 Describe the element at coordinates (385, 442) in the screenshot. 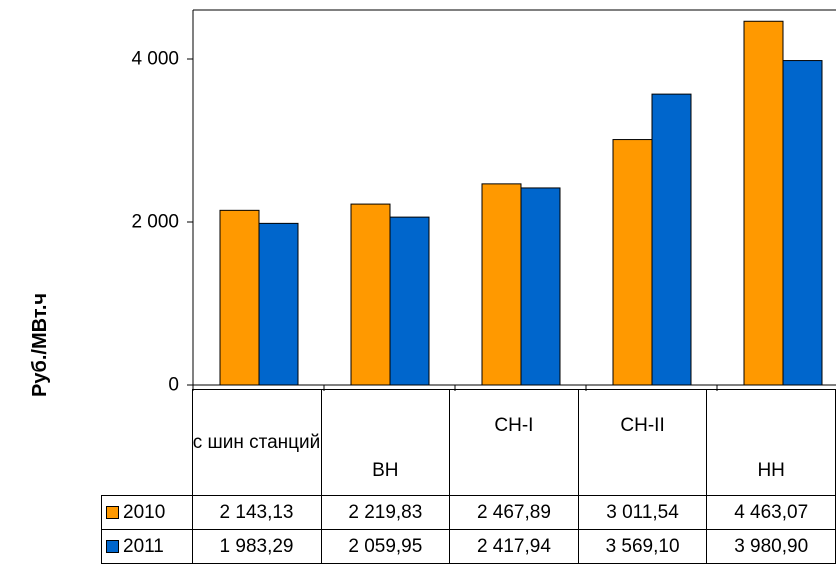

I see `category-label: ВН` at that location.